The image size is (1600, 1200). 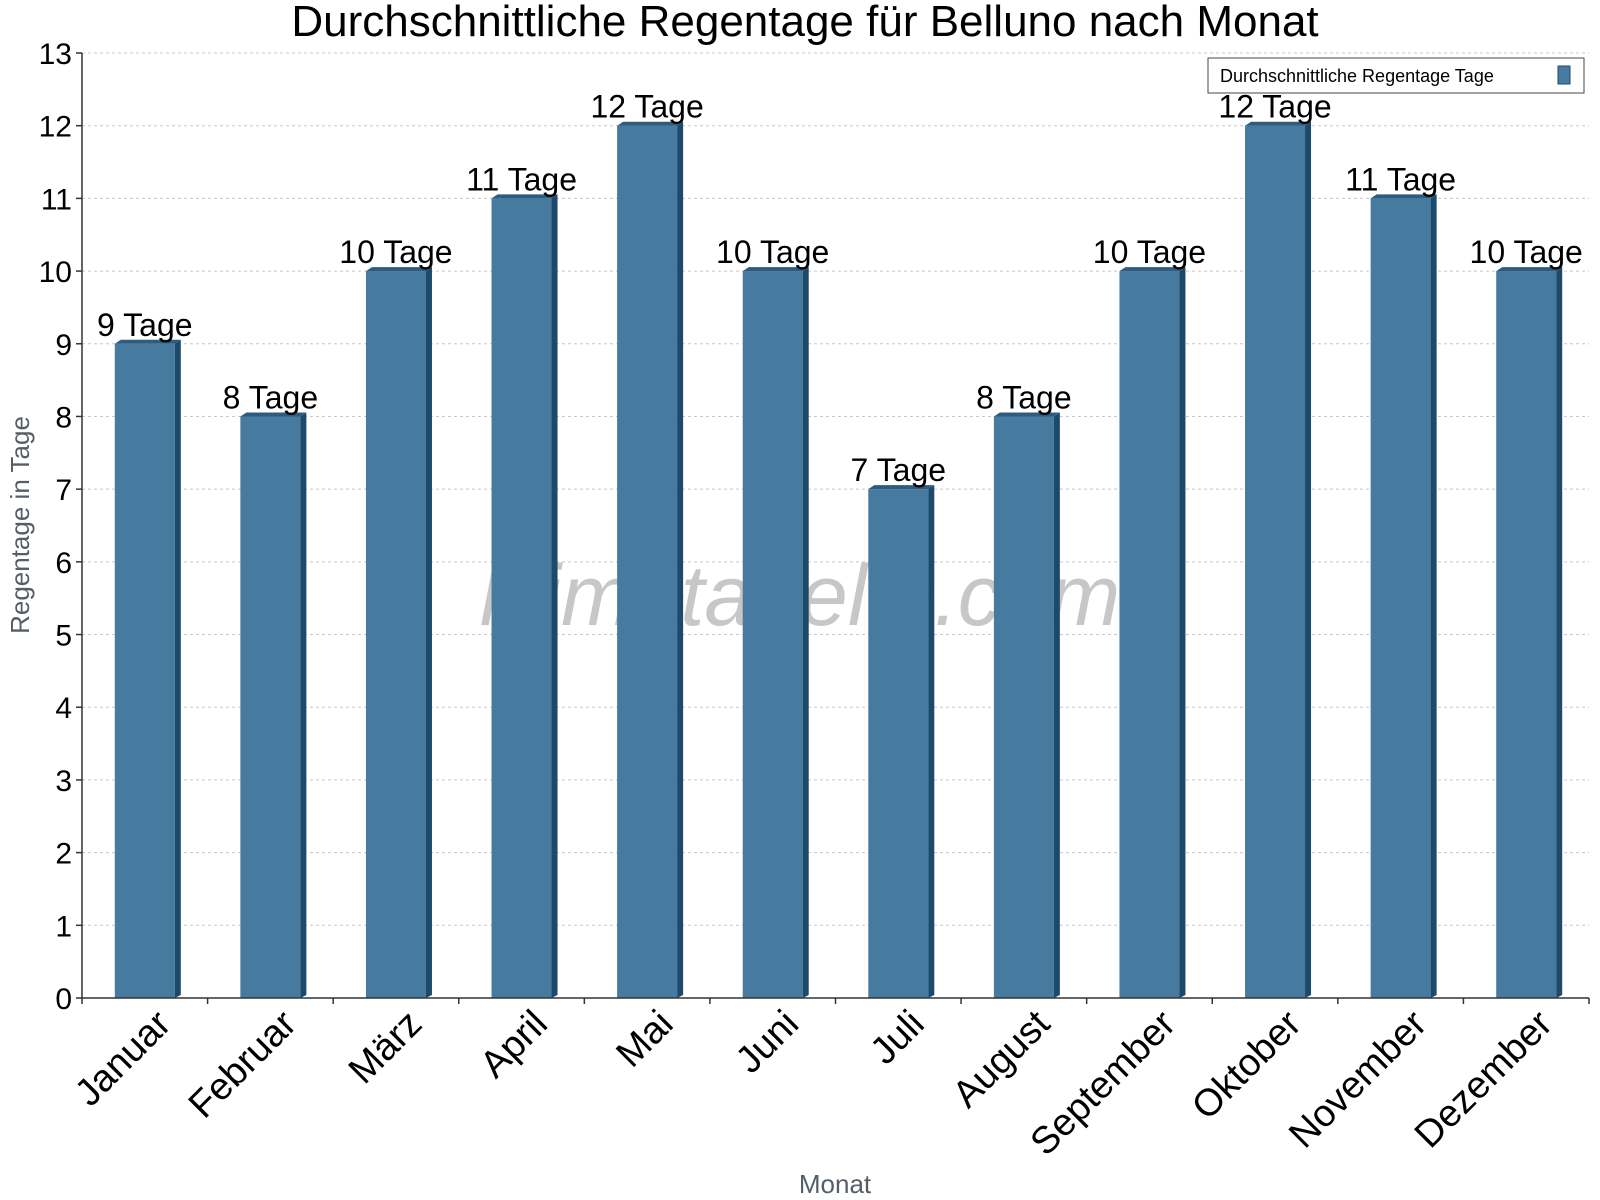 What do you see at coordinates (63, 926) in the screenshot?
I see `y-tick-label: 1` at bounding box center [63, 926].